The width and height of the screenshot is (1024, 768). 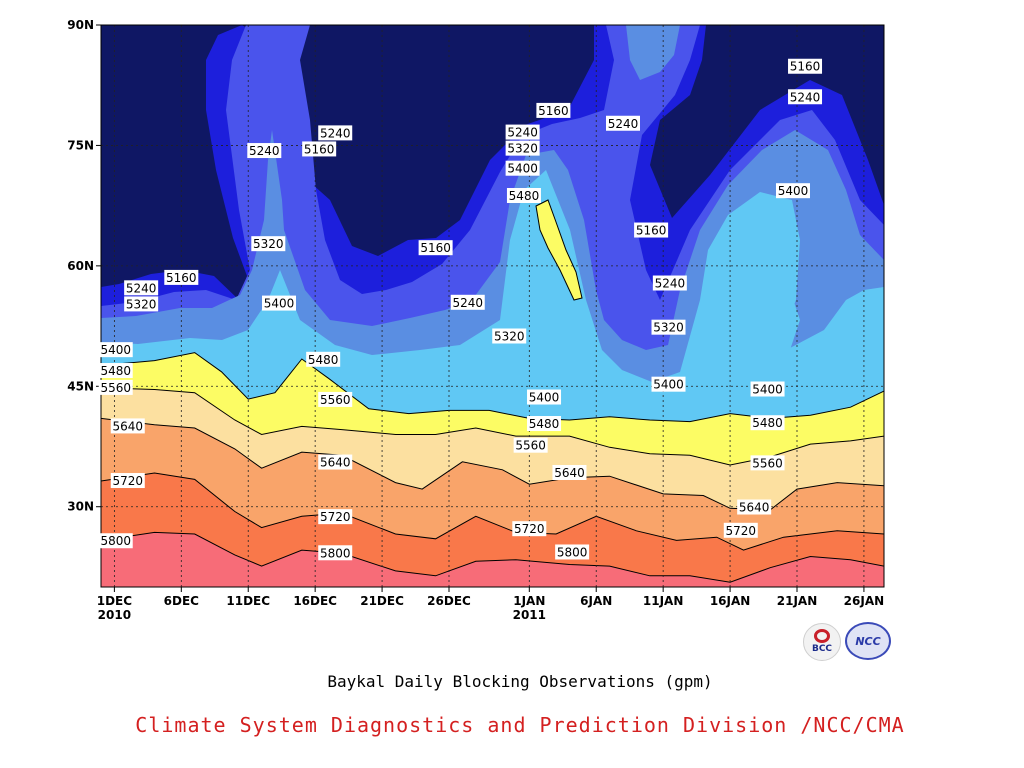 I want to click on bcc-swirl-icon, so click(x=822, y=636).